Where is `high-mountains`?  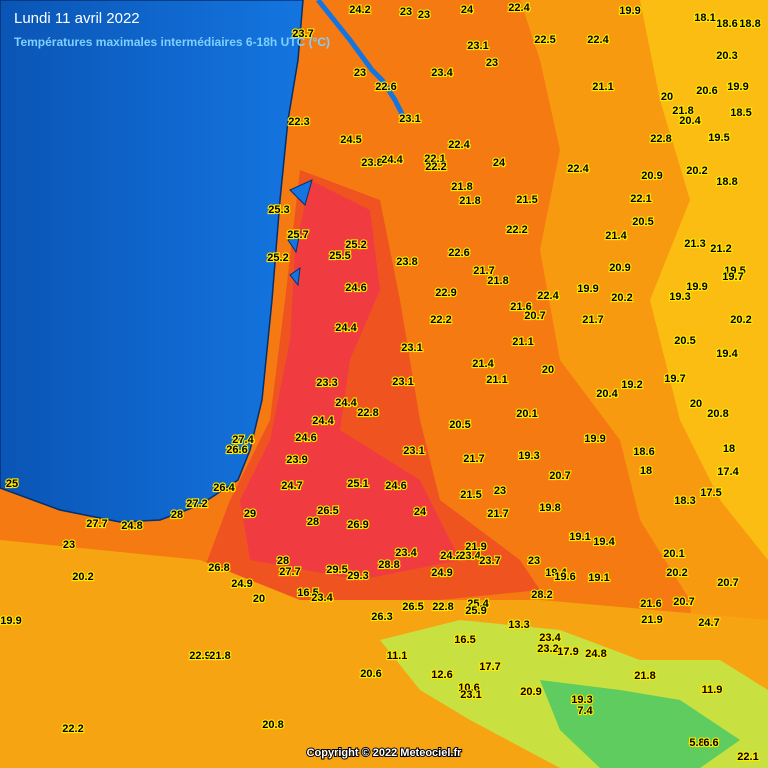 high-mountains is located at coordinates (640, 724).